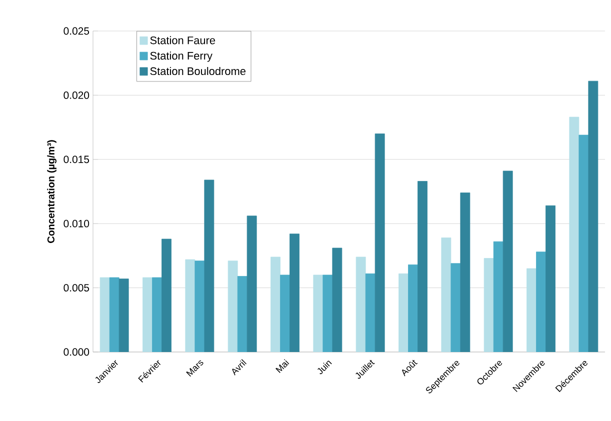 The height and width of the screenshot is (421, 611). I want to click on legend-label: Station Boulodrome, so click(198, 71).